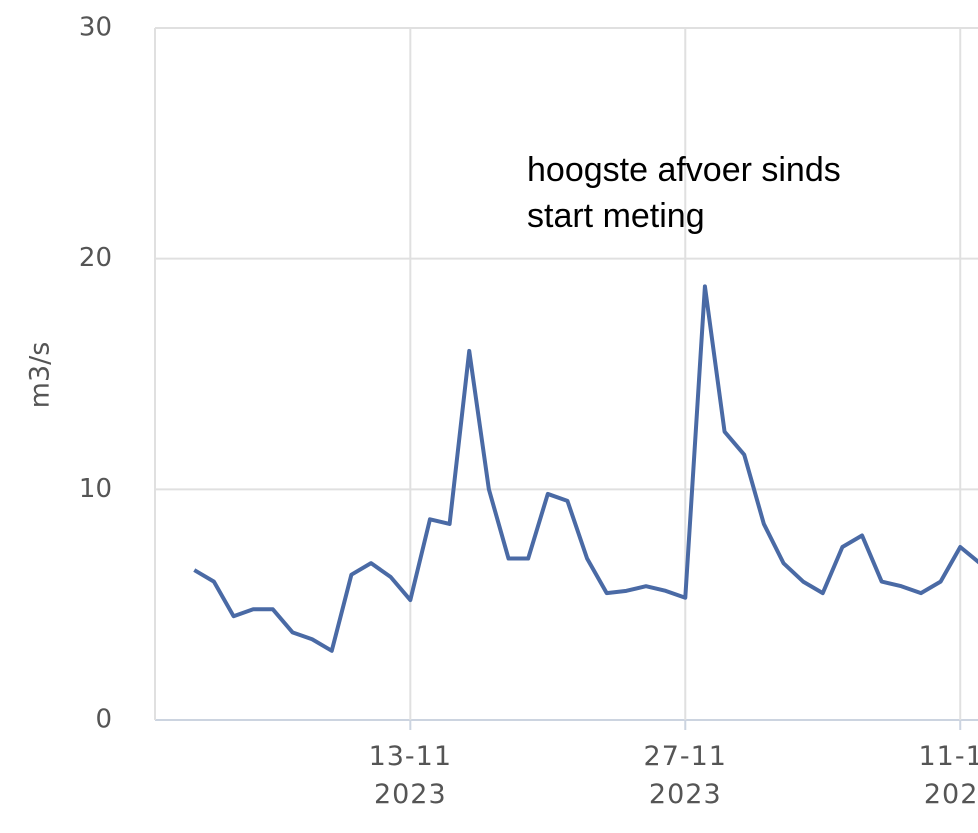 This screenshot has height=833, width=978. What do you see at coordinates (95, 258) in the screenshot?
I see `y-tick-label: 20` at bounding box center [95, 258].